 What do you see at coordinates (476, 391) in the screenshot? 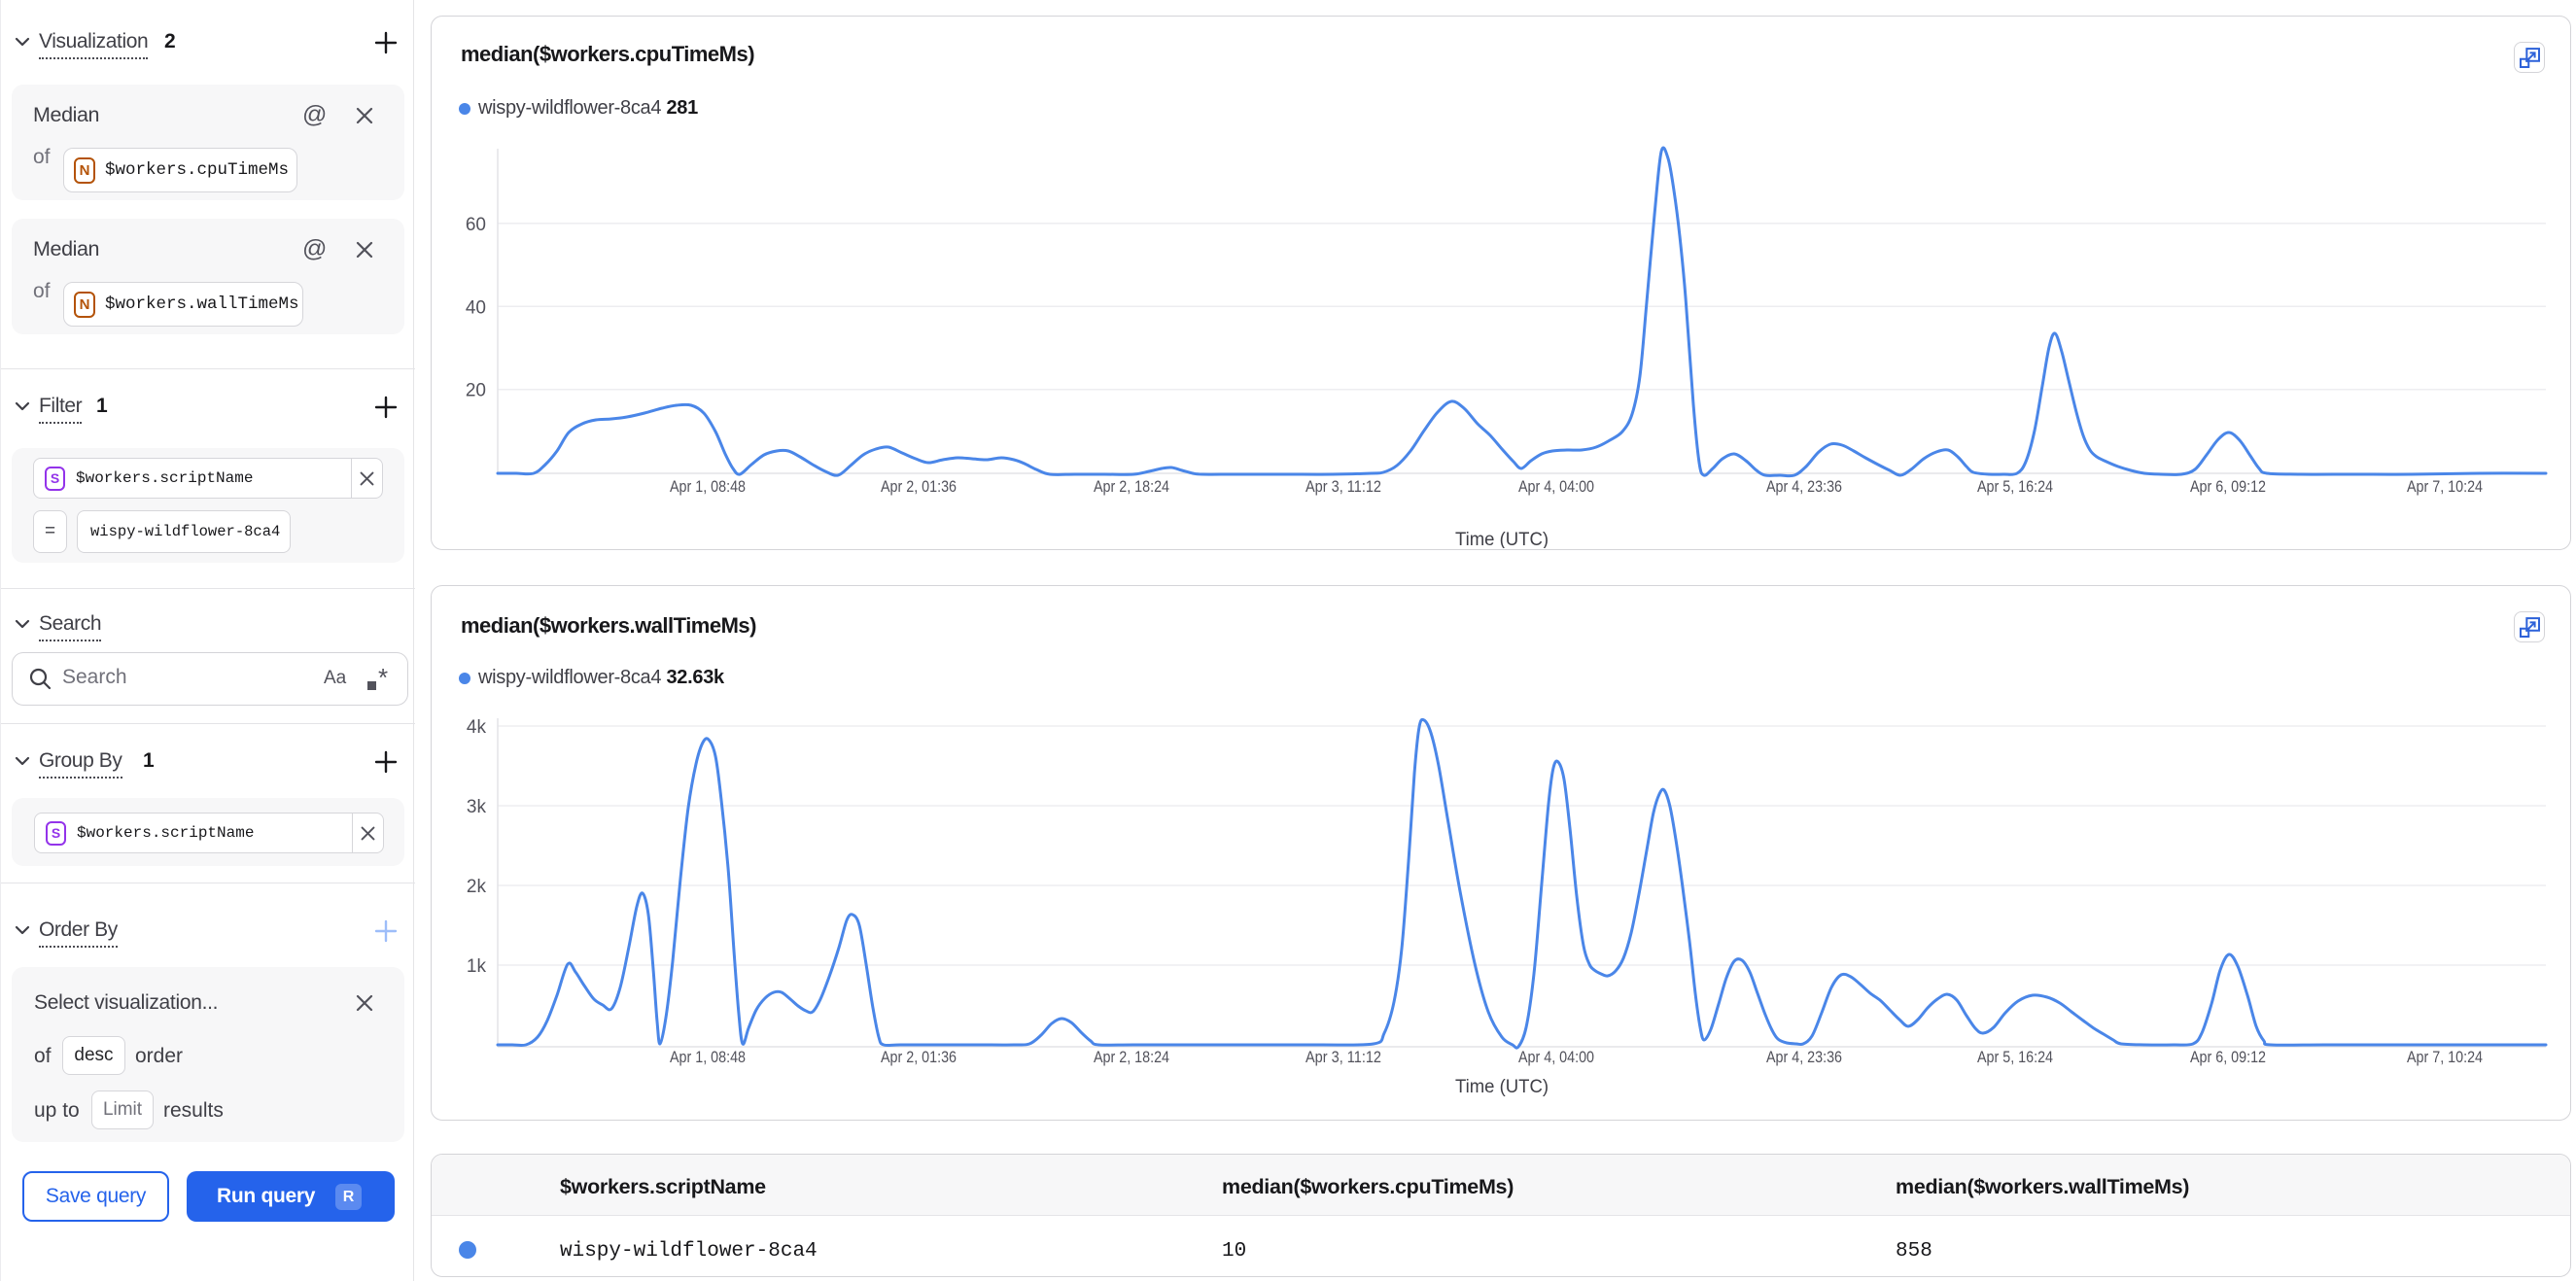
I see `svg-text: 20` at bounding box center [476, 391].